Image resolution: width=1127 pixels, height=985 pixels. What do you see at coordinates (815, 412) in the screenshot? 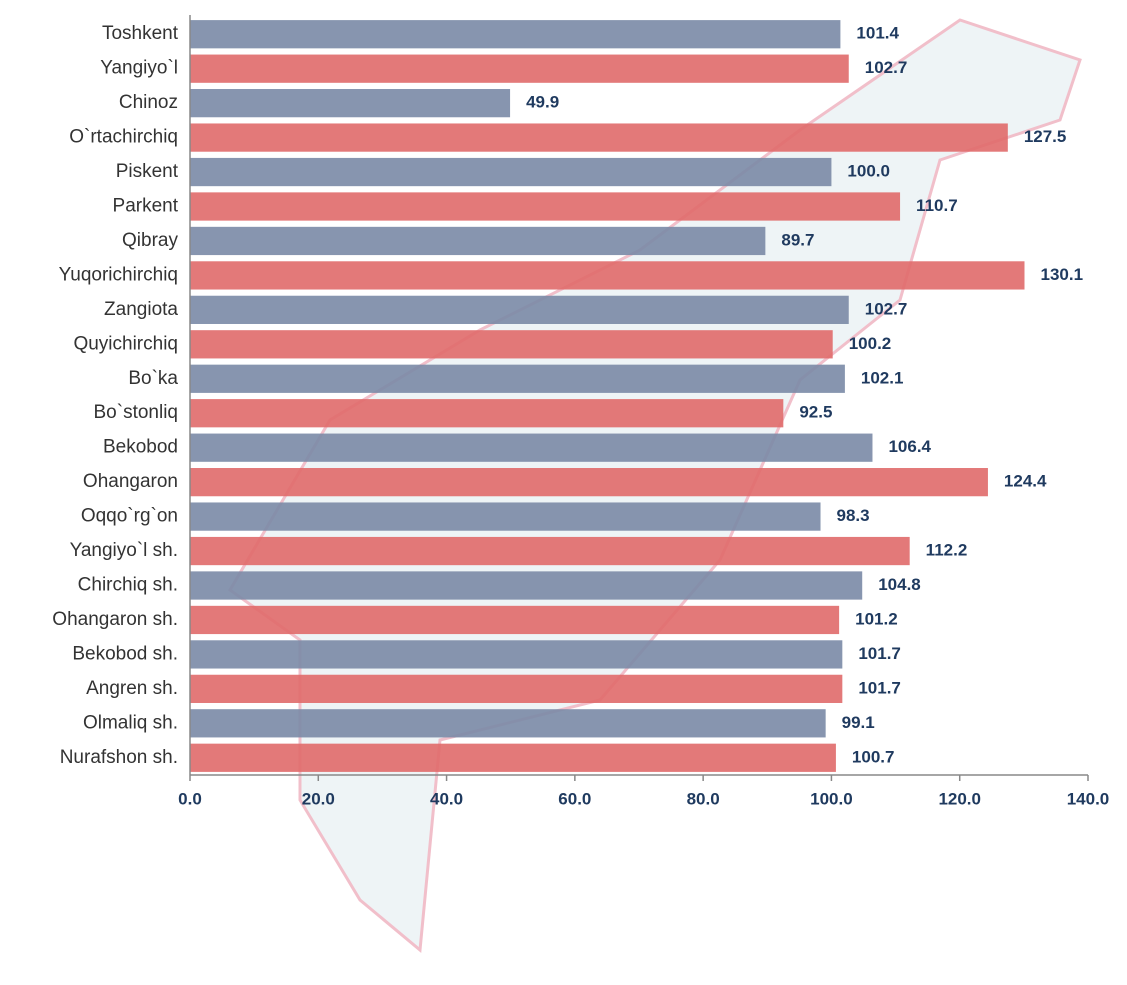
I see `value-label: 92.5` at bounding box center [815, 412].